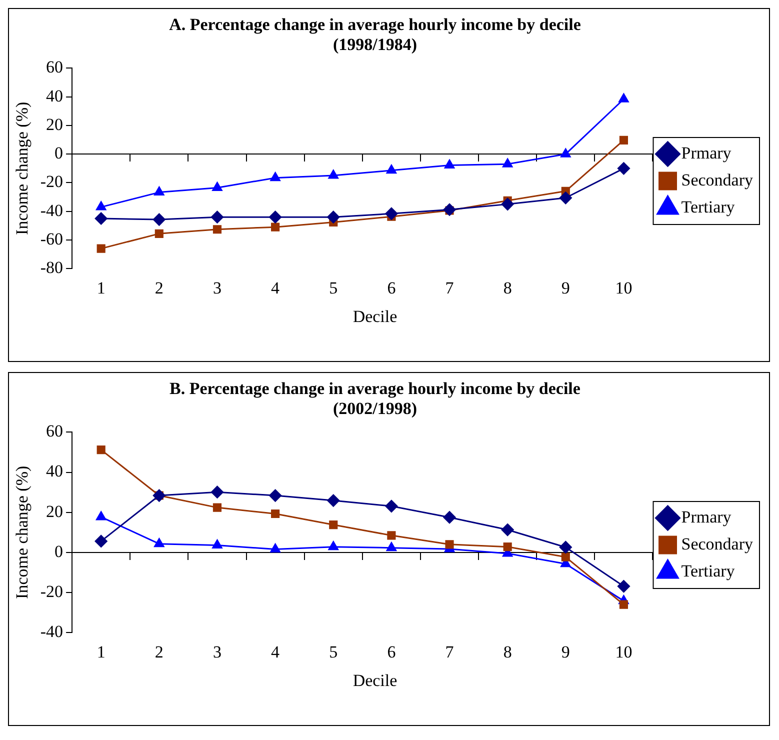 This screenshot has height=740, width=779. I want to click on y-tick-label: -60, so click(52, 238).